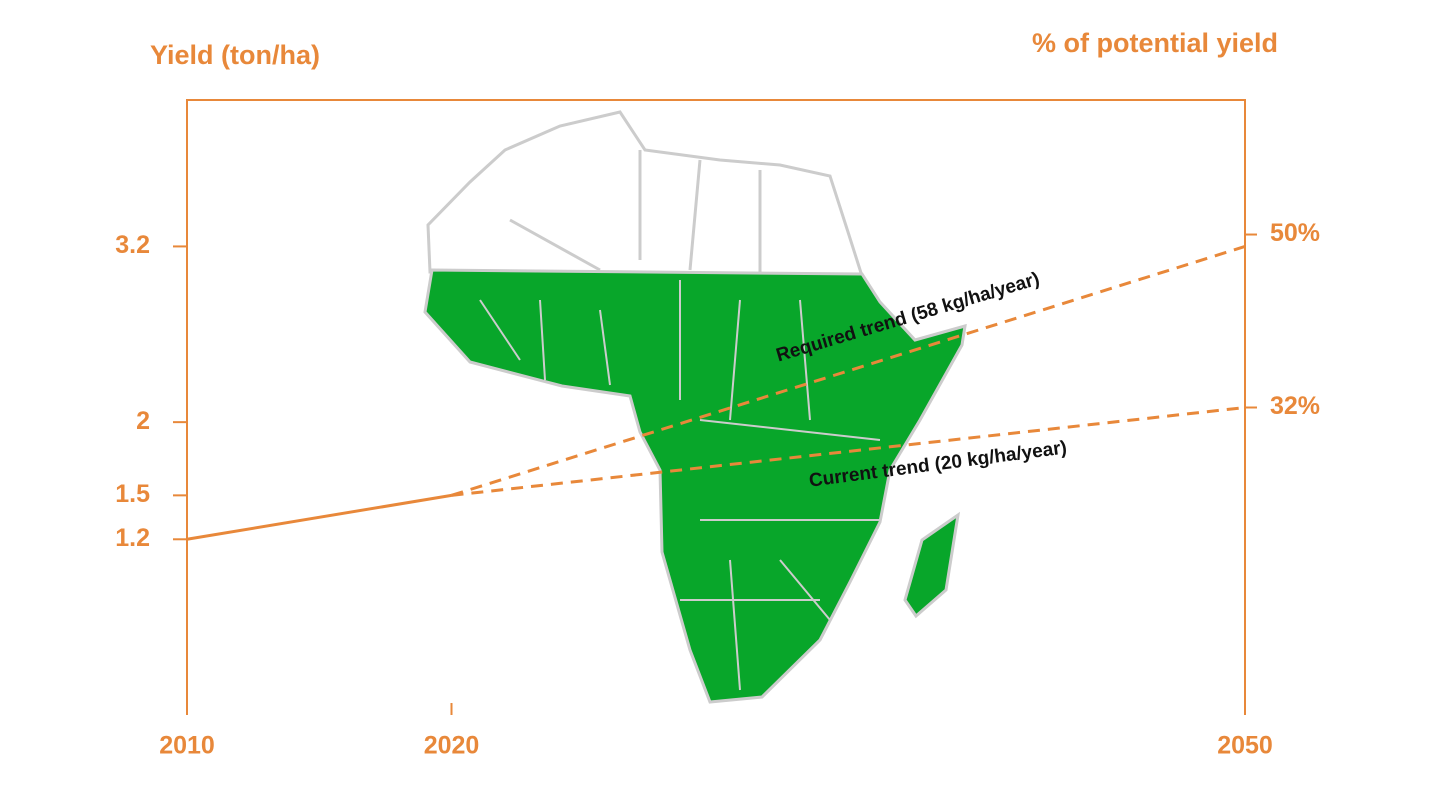 Image resolution: width=1432 pixels, height=805 pixels. I want to click on x-tick-label: 2010, so click(187, 746).